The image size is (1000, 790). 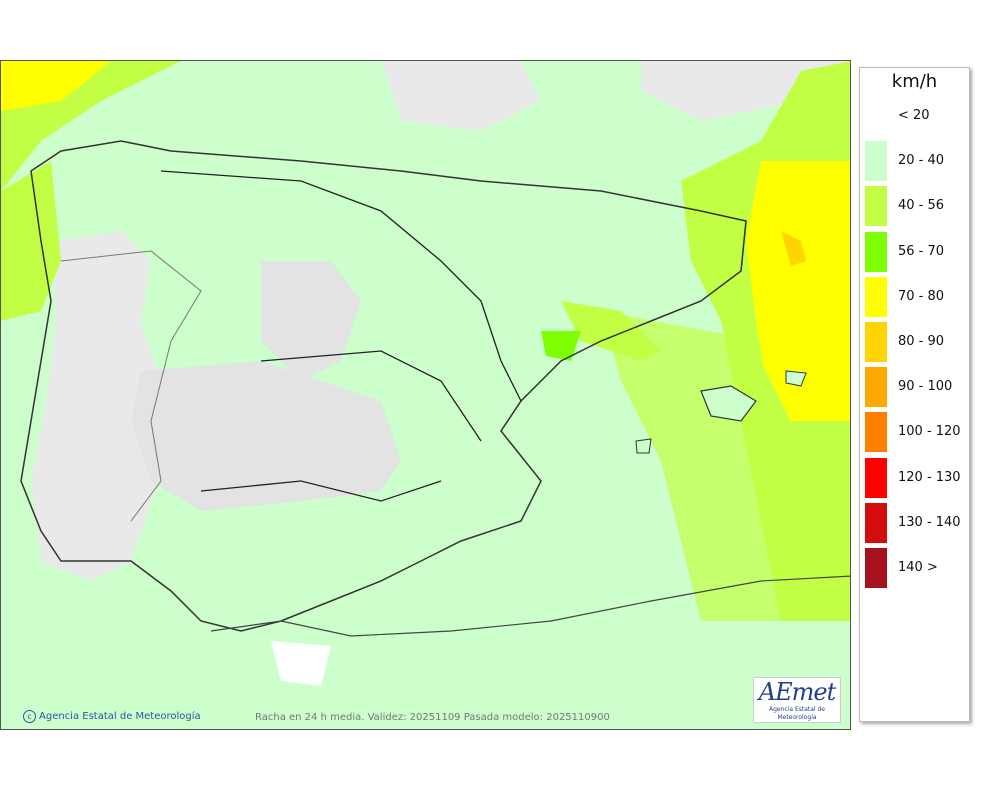 I want to click on legend-item: 130 - 140, so click(x=914, y=522).